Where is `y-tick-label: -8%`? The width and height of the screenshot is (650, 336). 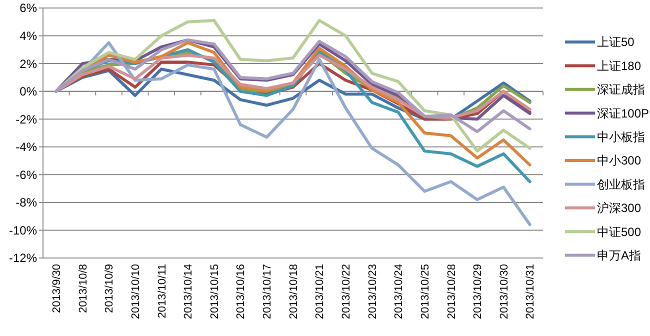 y-tick-label: -8% is located at coordinates (27, 203).